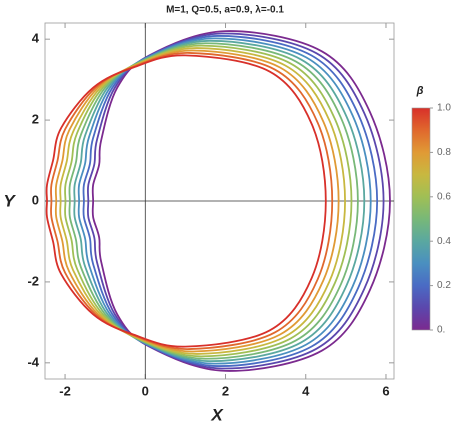 The width and height of the screenshot is (456, 431). What do you see at coordinates (225, 390) in the screenshot?
I see `x-tick-label: 2` at bounding box center [225, 390].